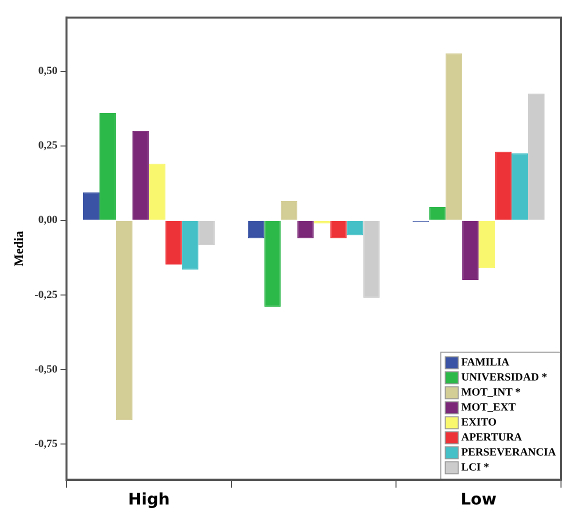 This screenshot has width=577, height=521. I want to click on y-tick-label: 0,00, so click(48, 220).